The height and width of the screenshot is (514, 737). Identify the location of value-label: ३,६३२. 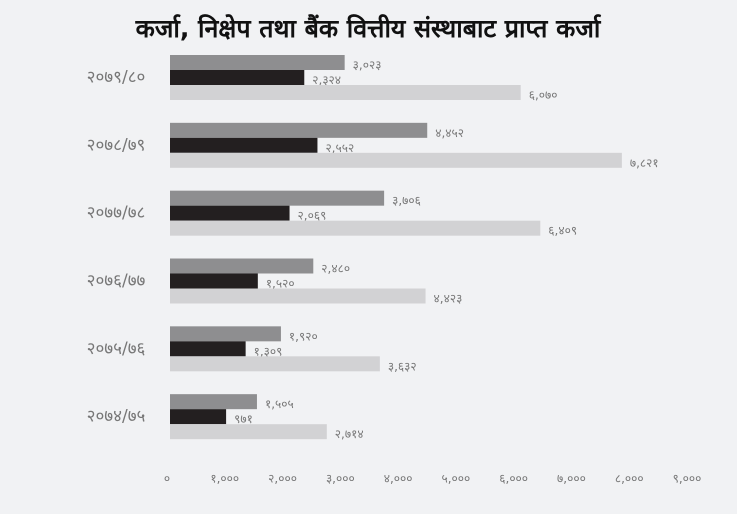
(402, 366).